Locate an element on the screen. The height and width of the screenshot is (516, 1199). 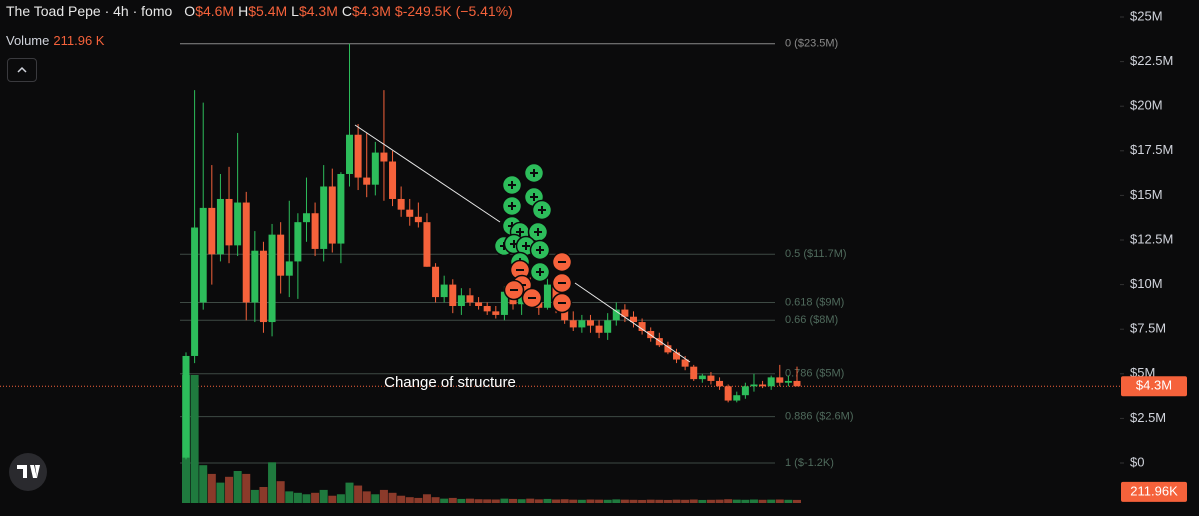
volume-title: Volume is located at coordinates (28, 40).